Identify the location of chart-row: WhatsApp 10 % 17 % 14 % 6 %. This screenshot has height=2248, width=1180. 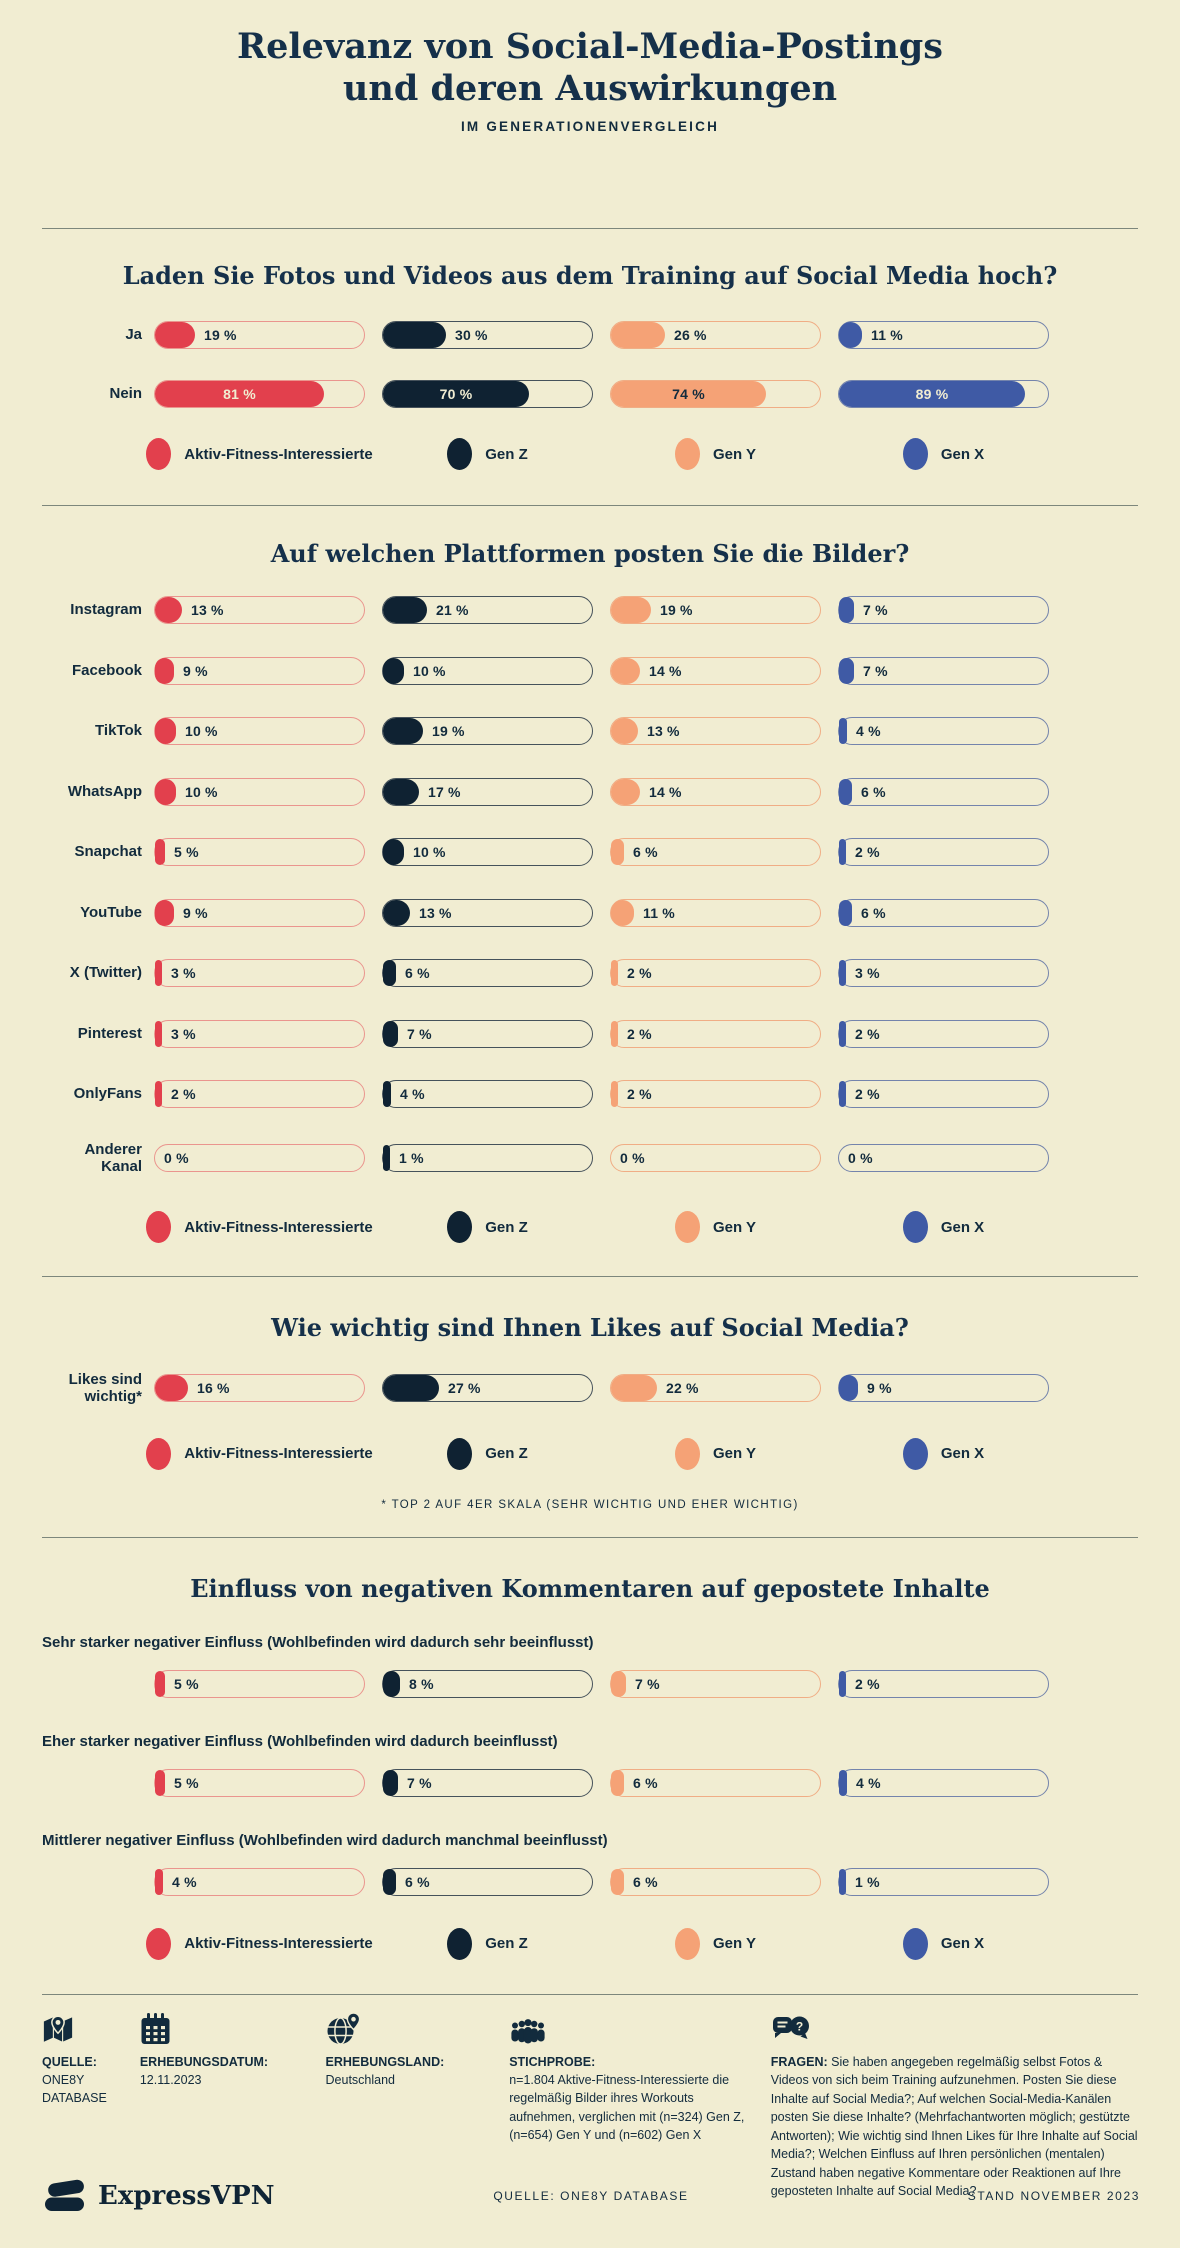
(590, 791).